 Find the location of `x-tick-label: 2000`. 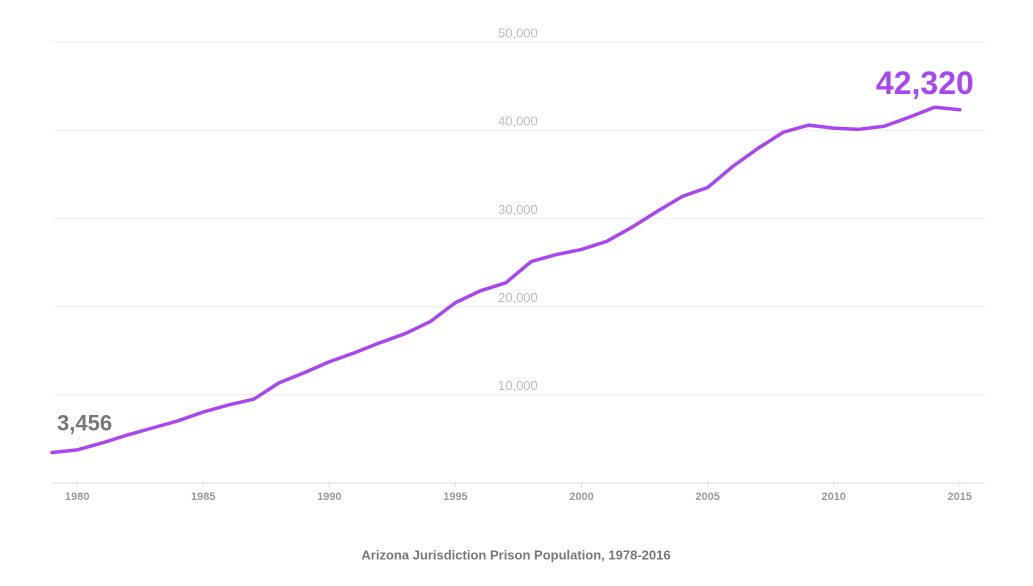

x-tick-label: 2000 is located at coordinates (581, 497).